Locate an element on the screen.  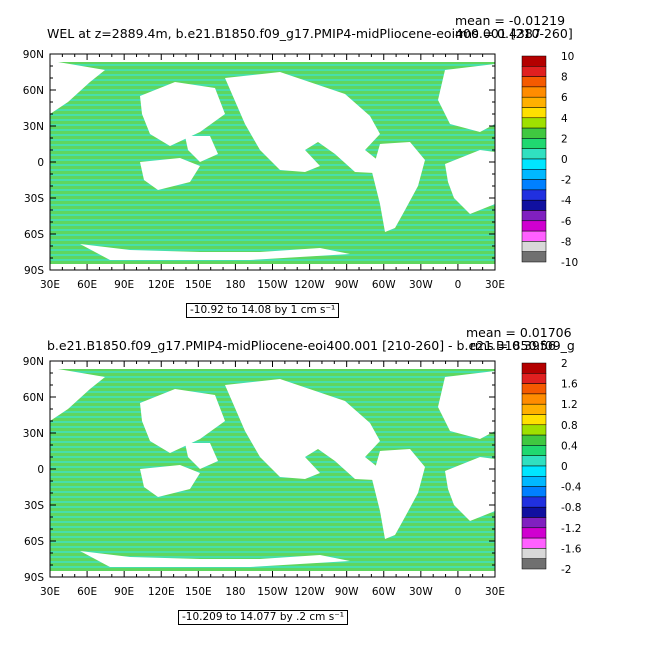
colorbar-1: 10 8 6 4 2 0 -2 -4 -6 -8 -10 is located at coordinates (549, 160).